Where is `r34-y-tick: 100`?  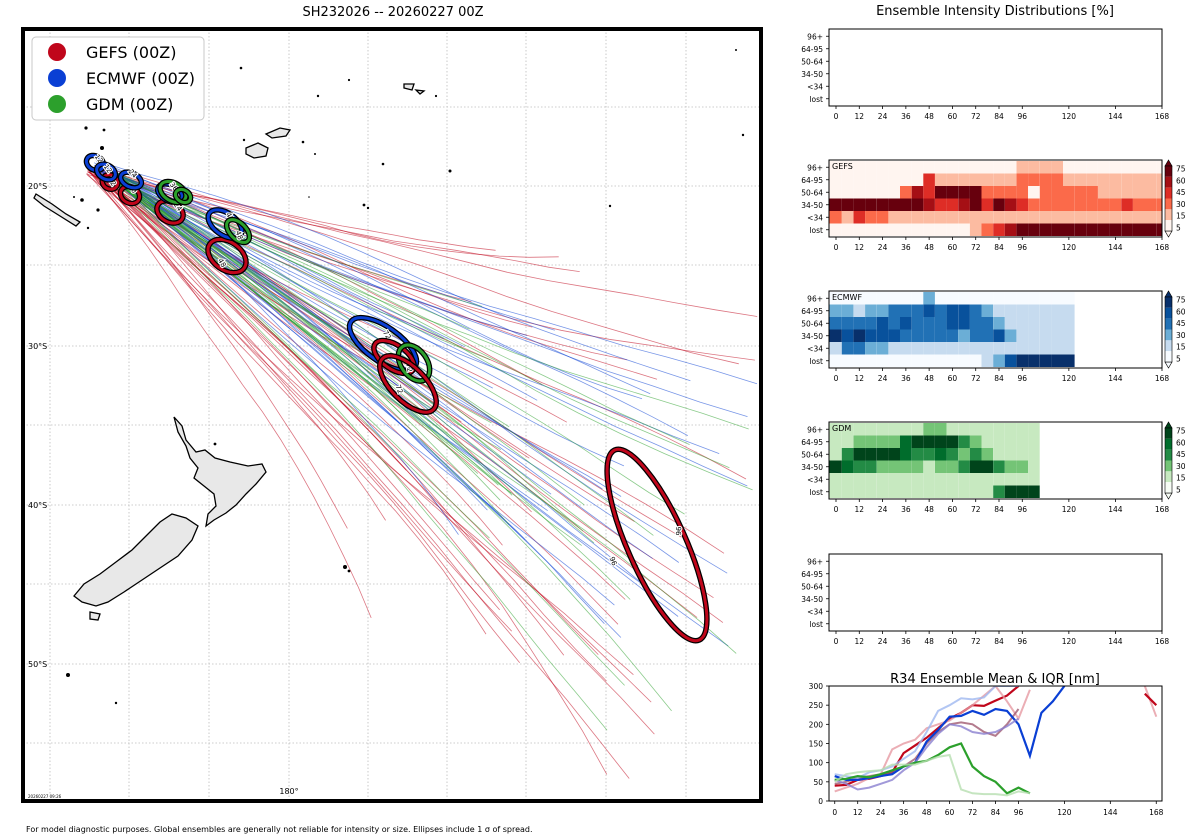 r34-y-tick: 100 is located at coordinates (816, 763).